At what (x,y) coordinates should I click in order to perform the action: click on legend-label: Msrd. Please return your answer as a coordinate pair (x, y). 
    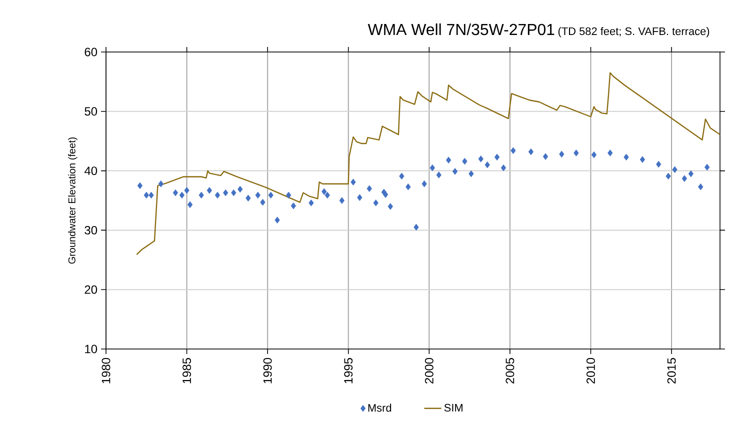
    Looking at the image, I should click on (380, 408).